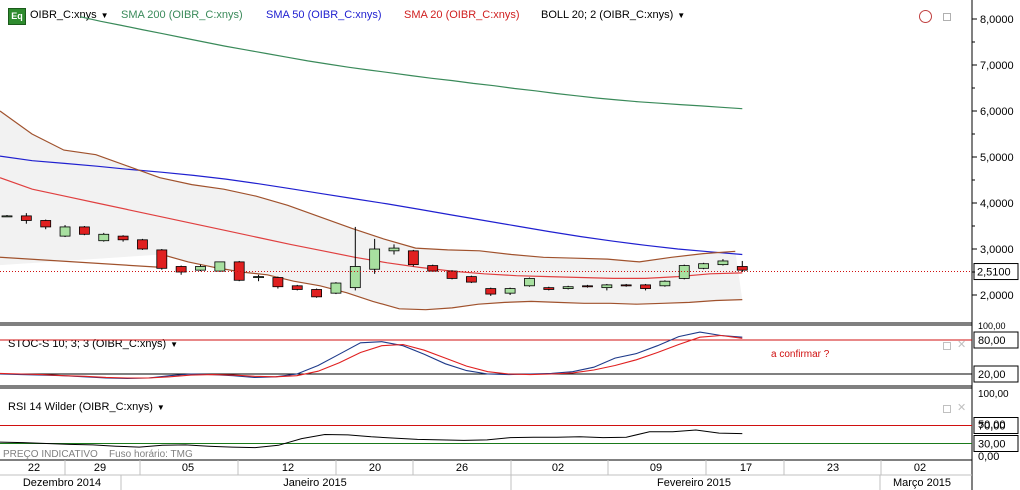 The width and height of the screenshot is (1020, 490). What do you see at coordinates (992, 375) in the screenshot?
I see `stoch-y-tick-label: 20,00` at bounding box center [992, 375].